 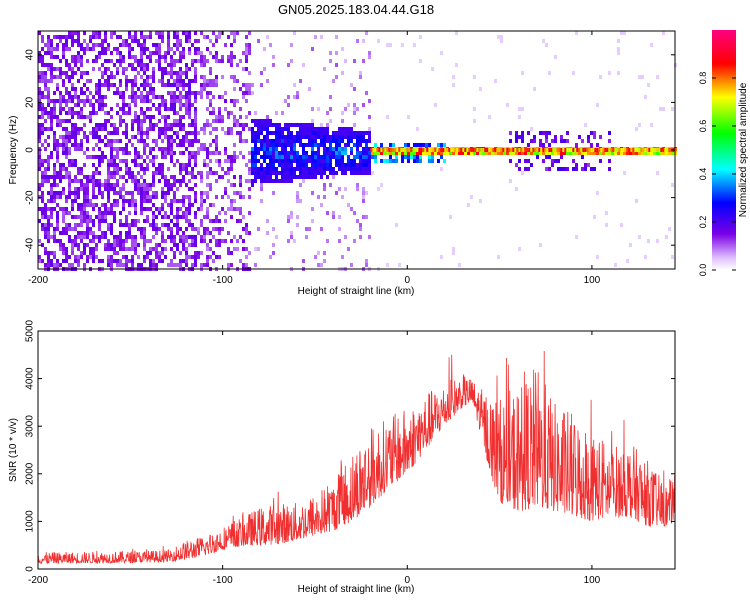 What do you see at coordinates (565, 150) in the screenshot?
I see `spectrogram-ridge-cell` at bounding box center [565, 150].